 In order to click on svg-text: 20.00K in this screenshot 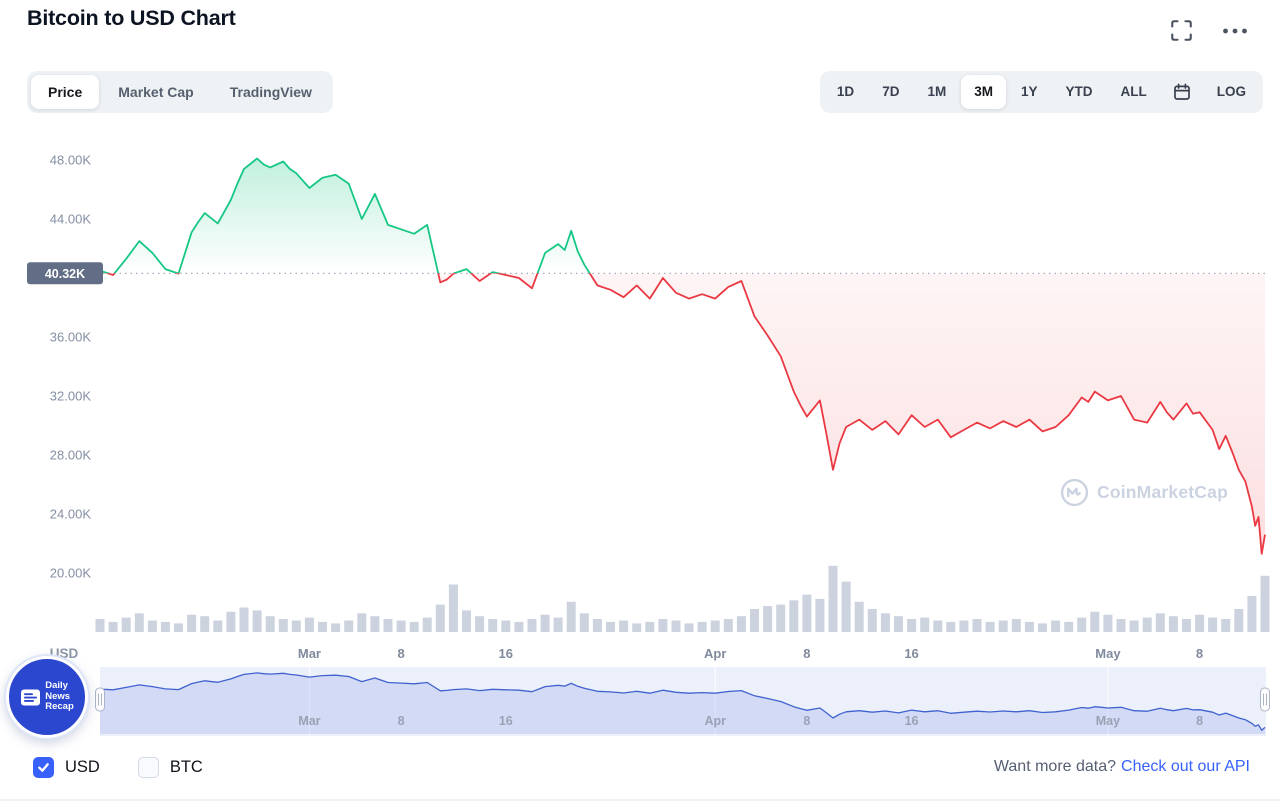, I will do `click(71, 573)`.